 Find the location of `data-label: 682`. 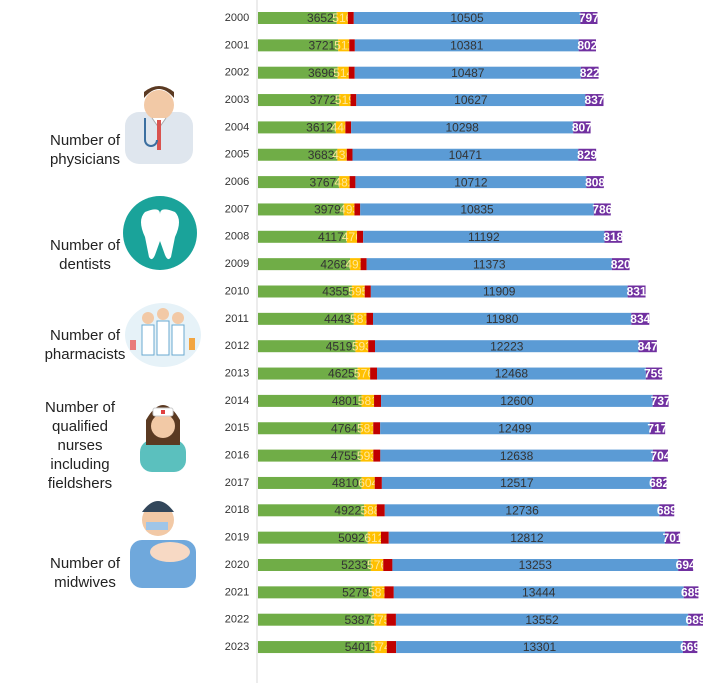

data-label: 682 is located at coordinates (659, 483).